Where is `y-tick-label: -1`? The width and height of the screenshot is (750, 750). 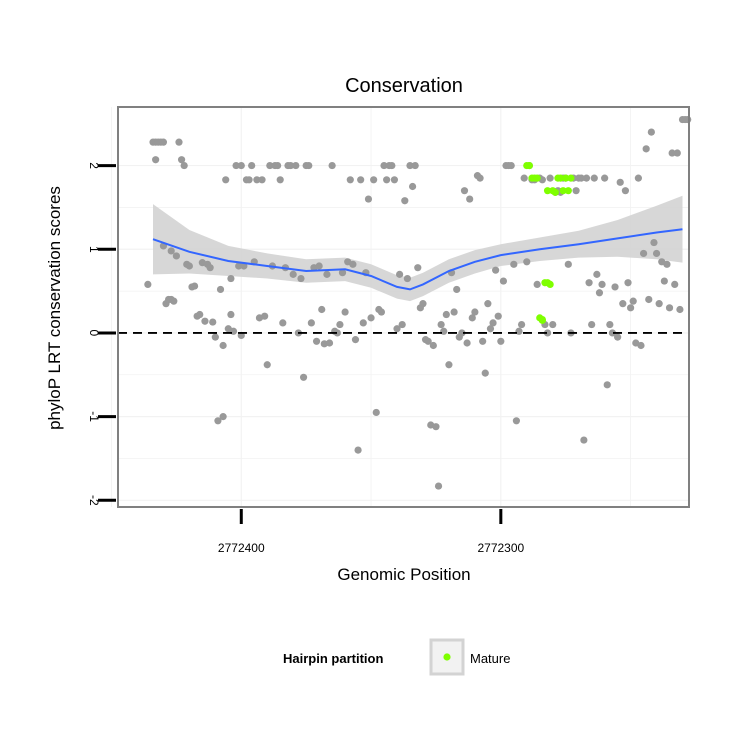 y-tick-label: -1 is located at coordinates (94, 416).